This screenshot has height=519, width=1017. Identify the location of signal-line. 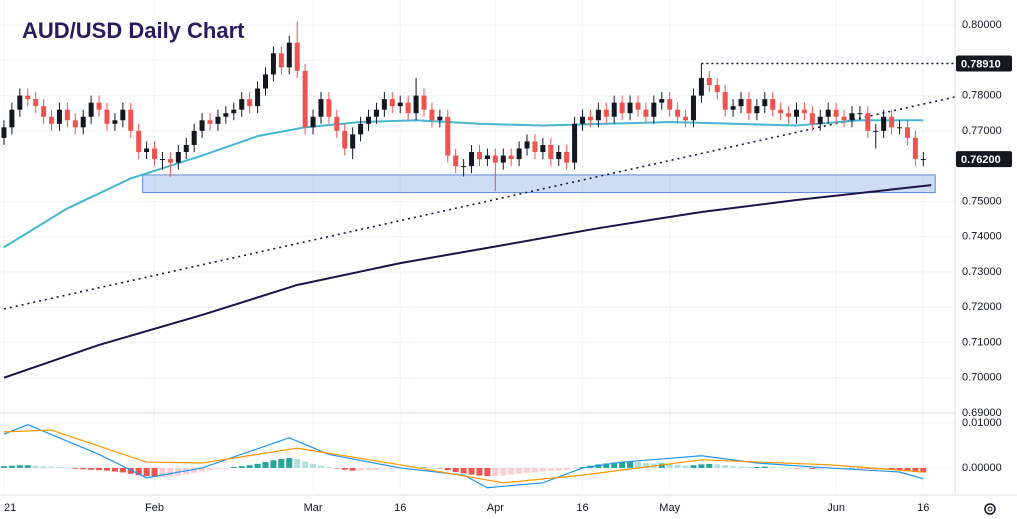
(463, 456).